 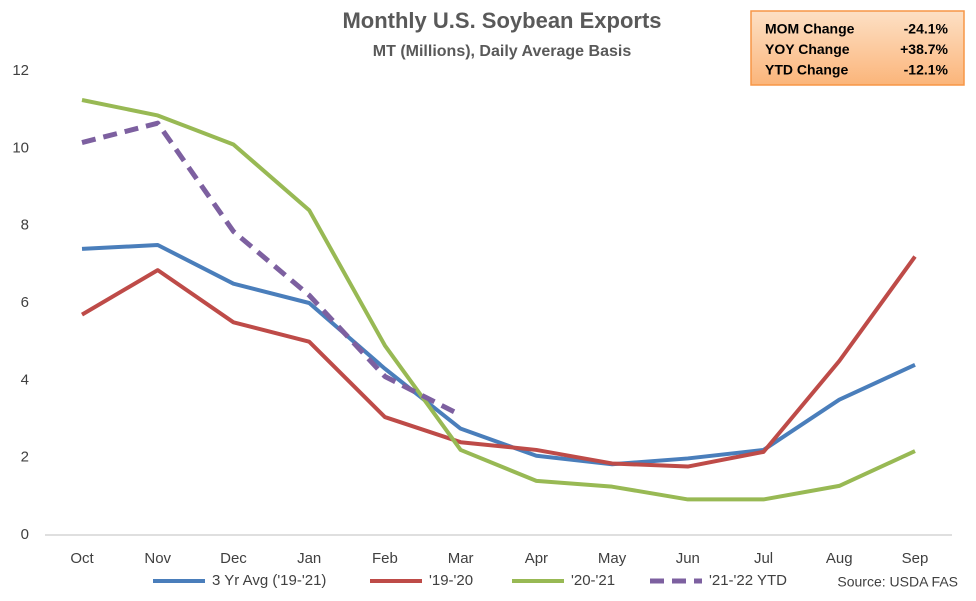 What do you see at coordinates (25, 457) in the screenshot?
I see `y-tick-label: 2` at bounding box center [25, 457].